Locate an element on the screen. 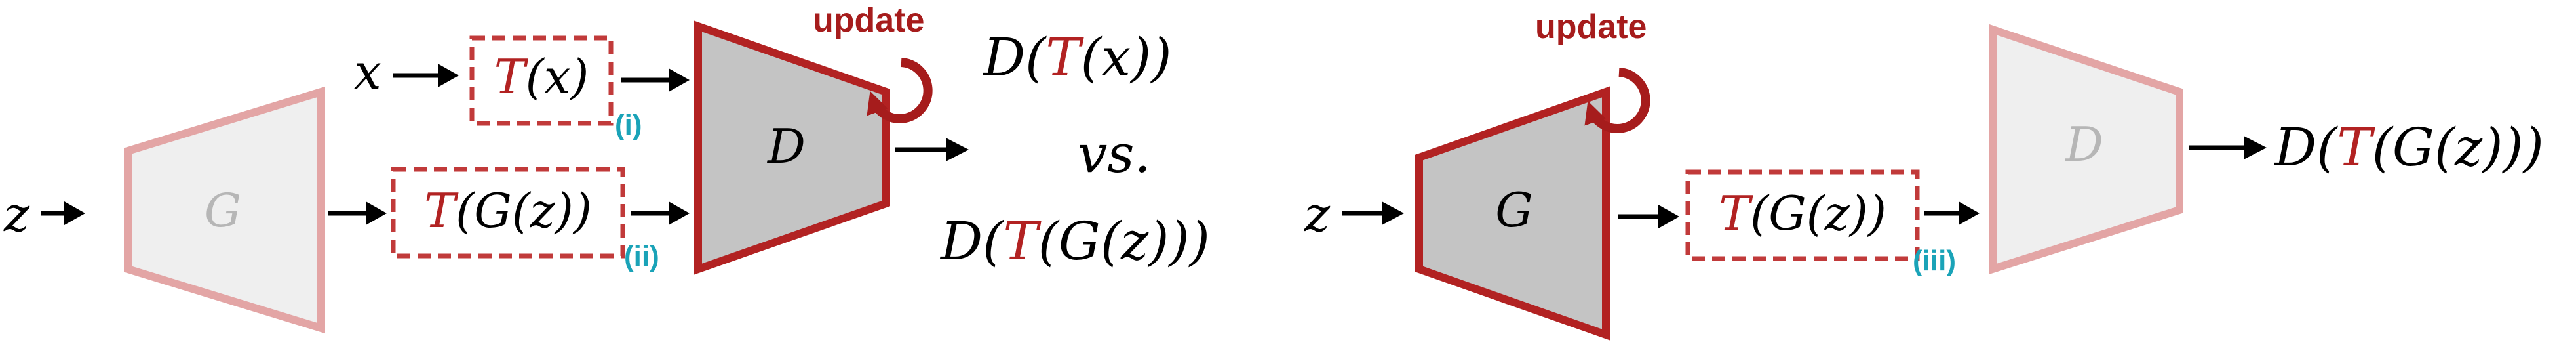 This screenshot has width=2576, height=359. z-to-g-arrow-right is located at coordinates (1373, 213).